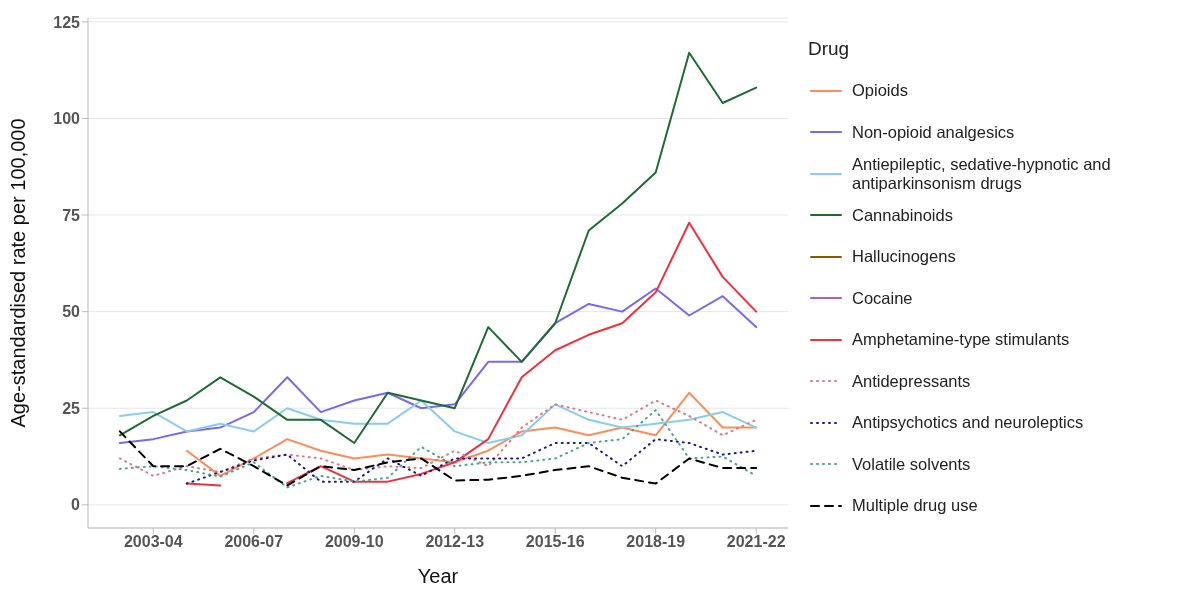  Describe the element at coordinates (18, 273) in the screenshot. I see `y-axis-title: Age-standardised rate per 100,000` at that location.